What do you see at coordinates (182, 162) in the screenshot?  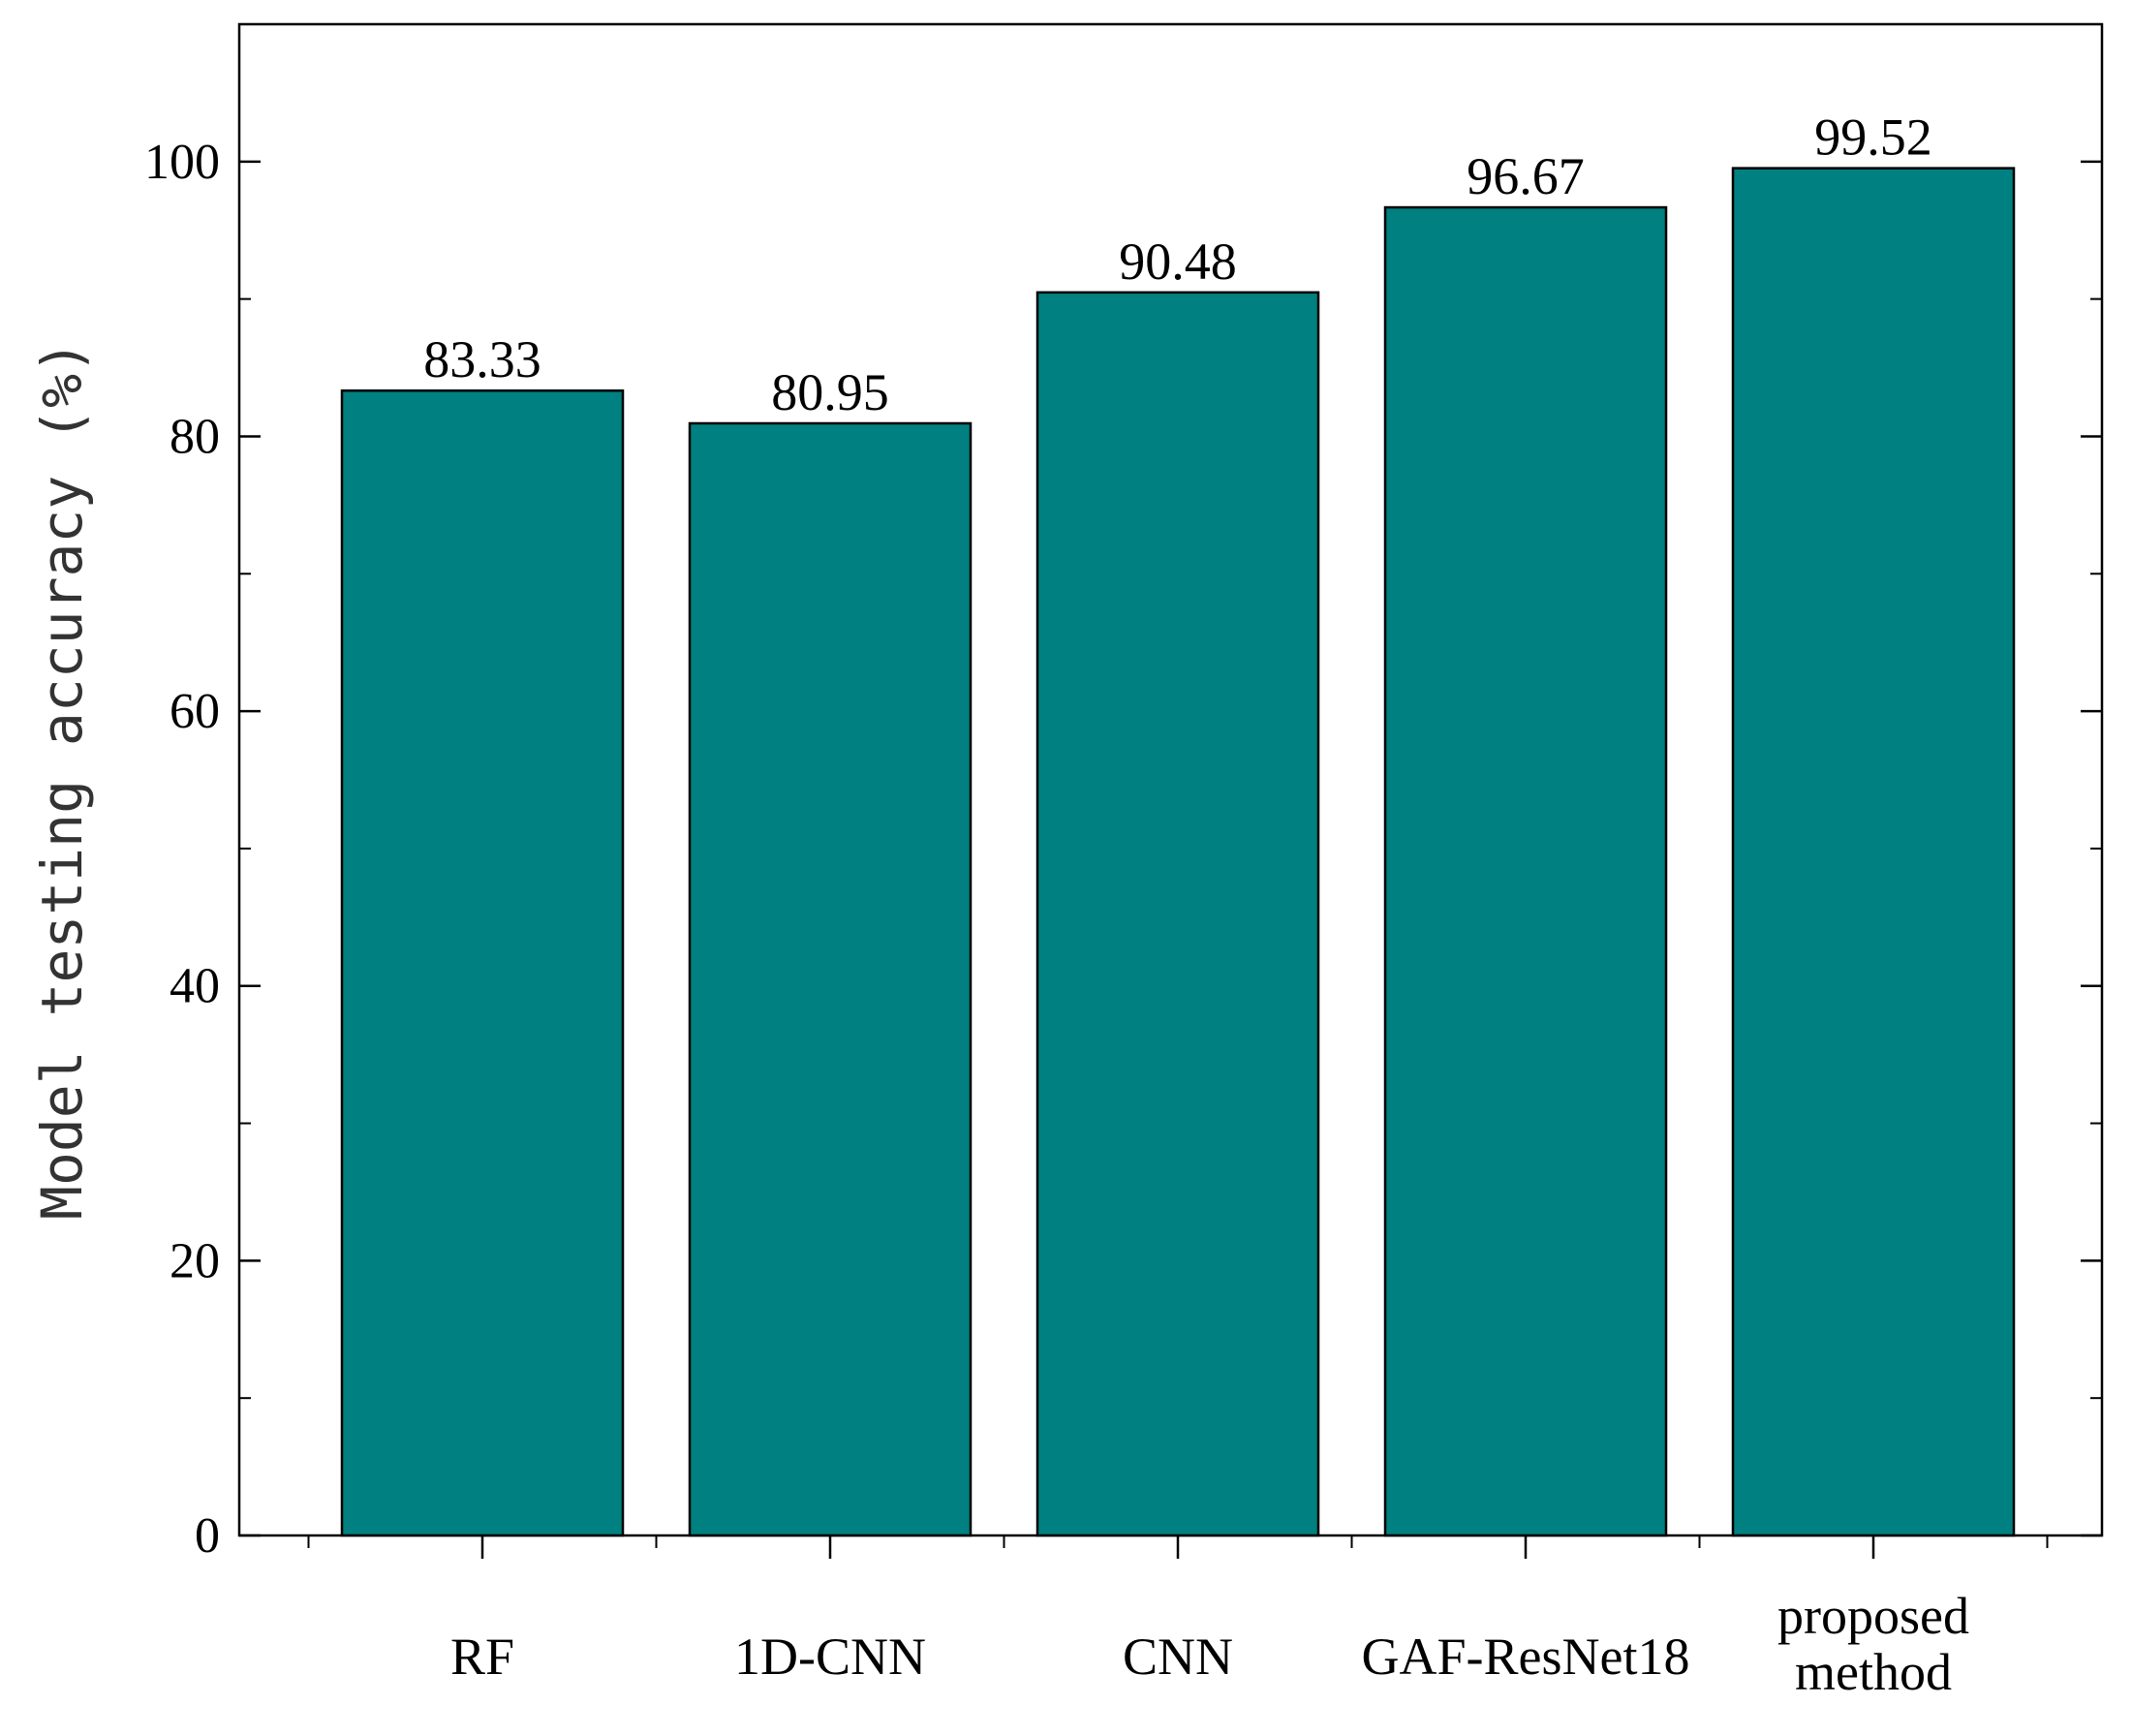 I see `y-tick-label: 100` at bounding box center [182, 162].